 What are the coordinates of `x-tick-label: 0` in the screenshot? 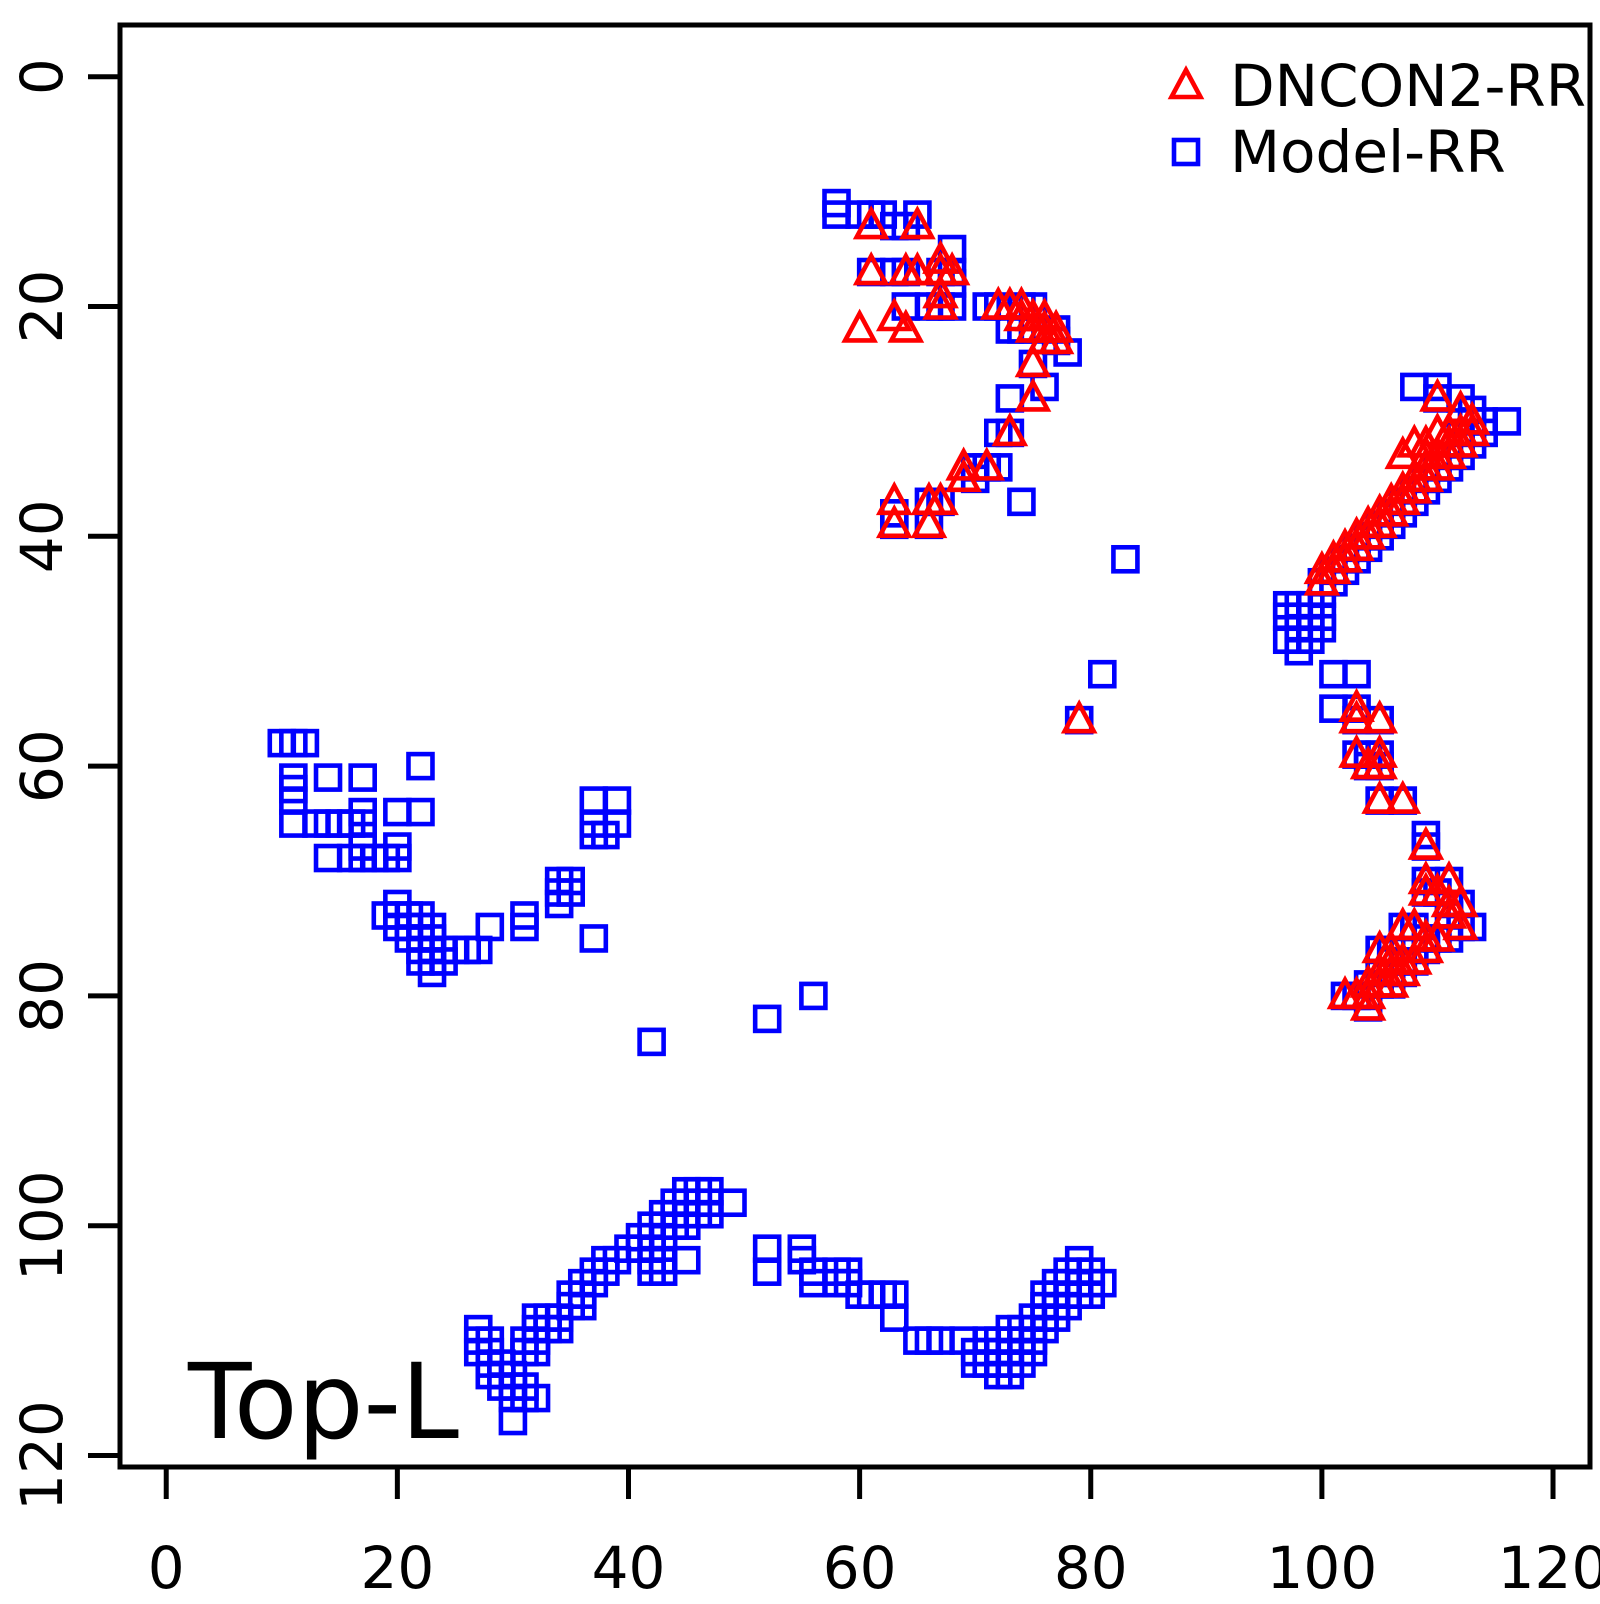 It's located at (166, 1567).